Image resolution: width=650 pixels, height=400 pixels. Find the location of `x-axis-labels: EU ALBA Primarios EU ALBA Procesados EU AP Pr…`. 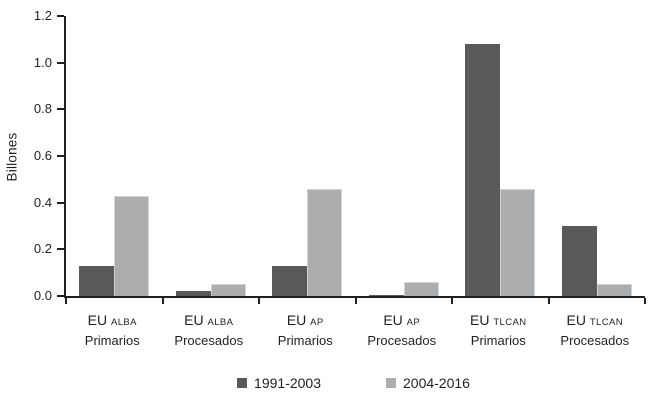

x-axis-labels: EU ALBA Primarios EU ALBA Procesados EU AP Pr… is located at coordinates (353, 330).